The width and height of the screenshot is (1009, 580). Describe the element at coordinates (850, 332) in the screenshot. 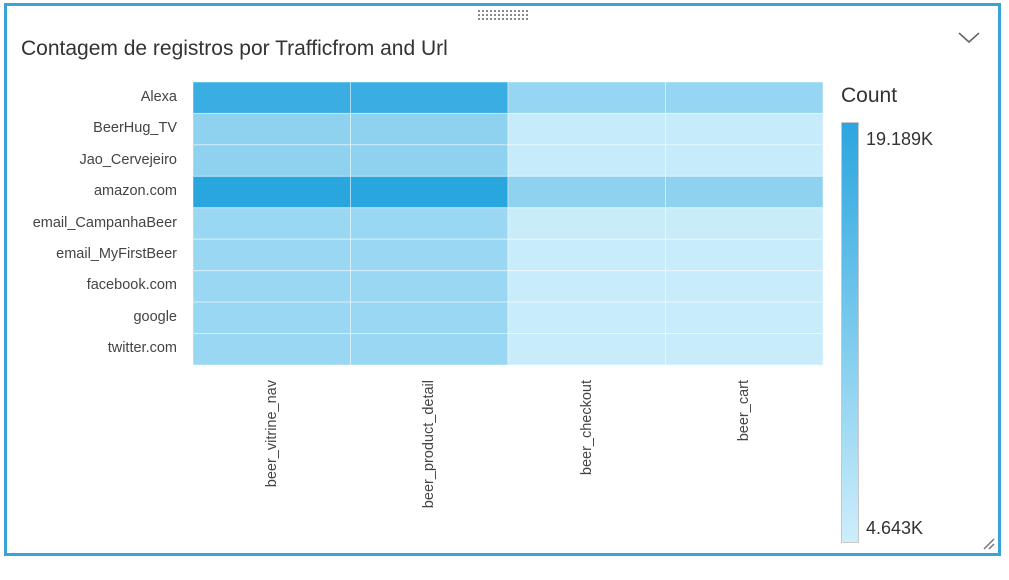

I see `legend-color-bar` at that location.